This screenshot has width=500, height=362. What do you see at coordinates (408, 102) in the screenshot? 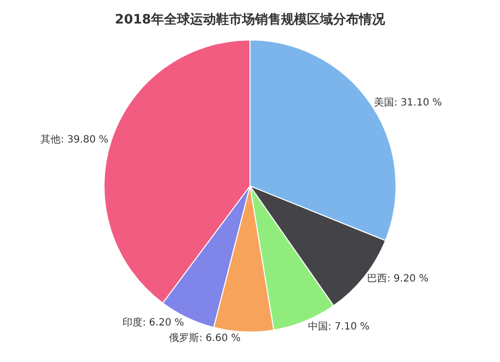
I see `slice-label: 美国: 31.10 %` at bounding box center [408, 102].